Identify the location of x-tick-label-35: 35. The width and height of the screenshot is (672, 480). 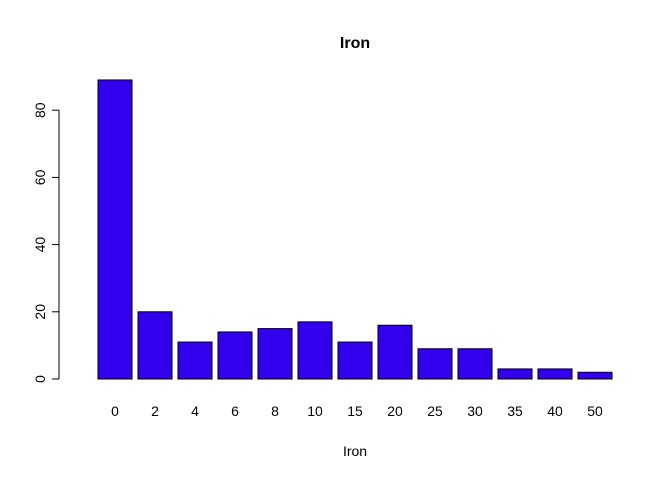
(515, 411).